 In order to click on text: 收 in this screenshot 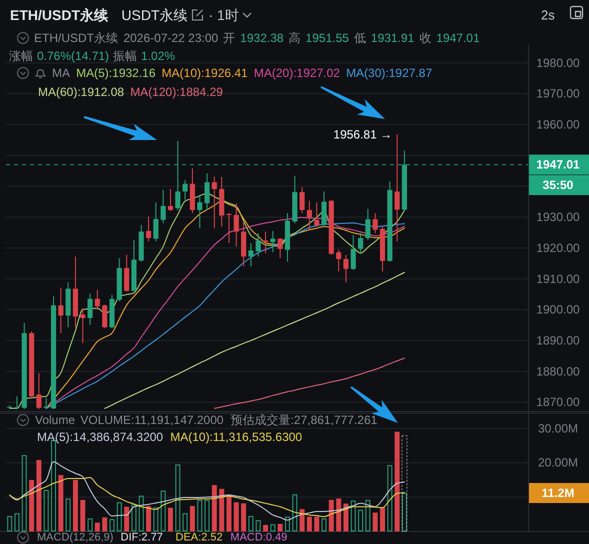, I will do `click(425, 38)`.